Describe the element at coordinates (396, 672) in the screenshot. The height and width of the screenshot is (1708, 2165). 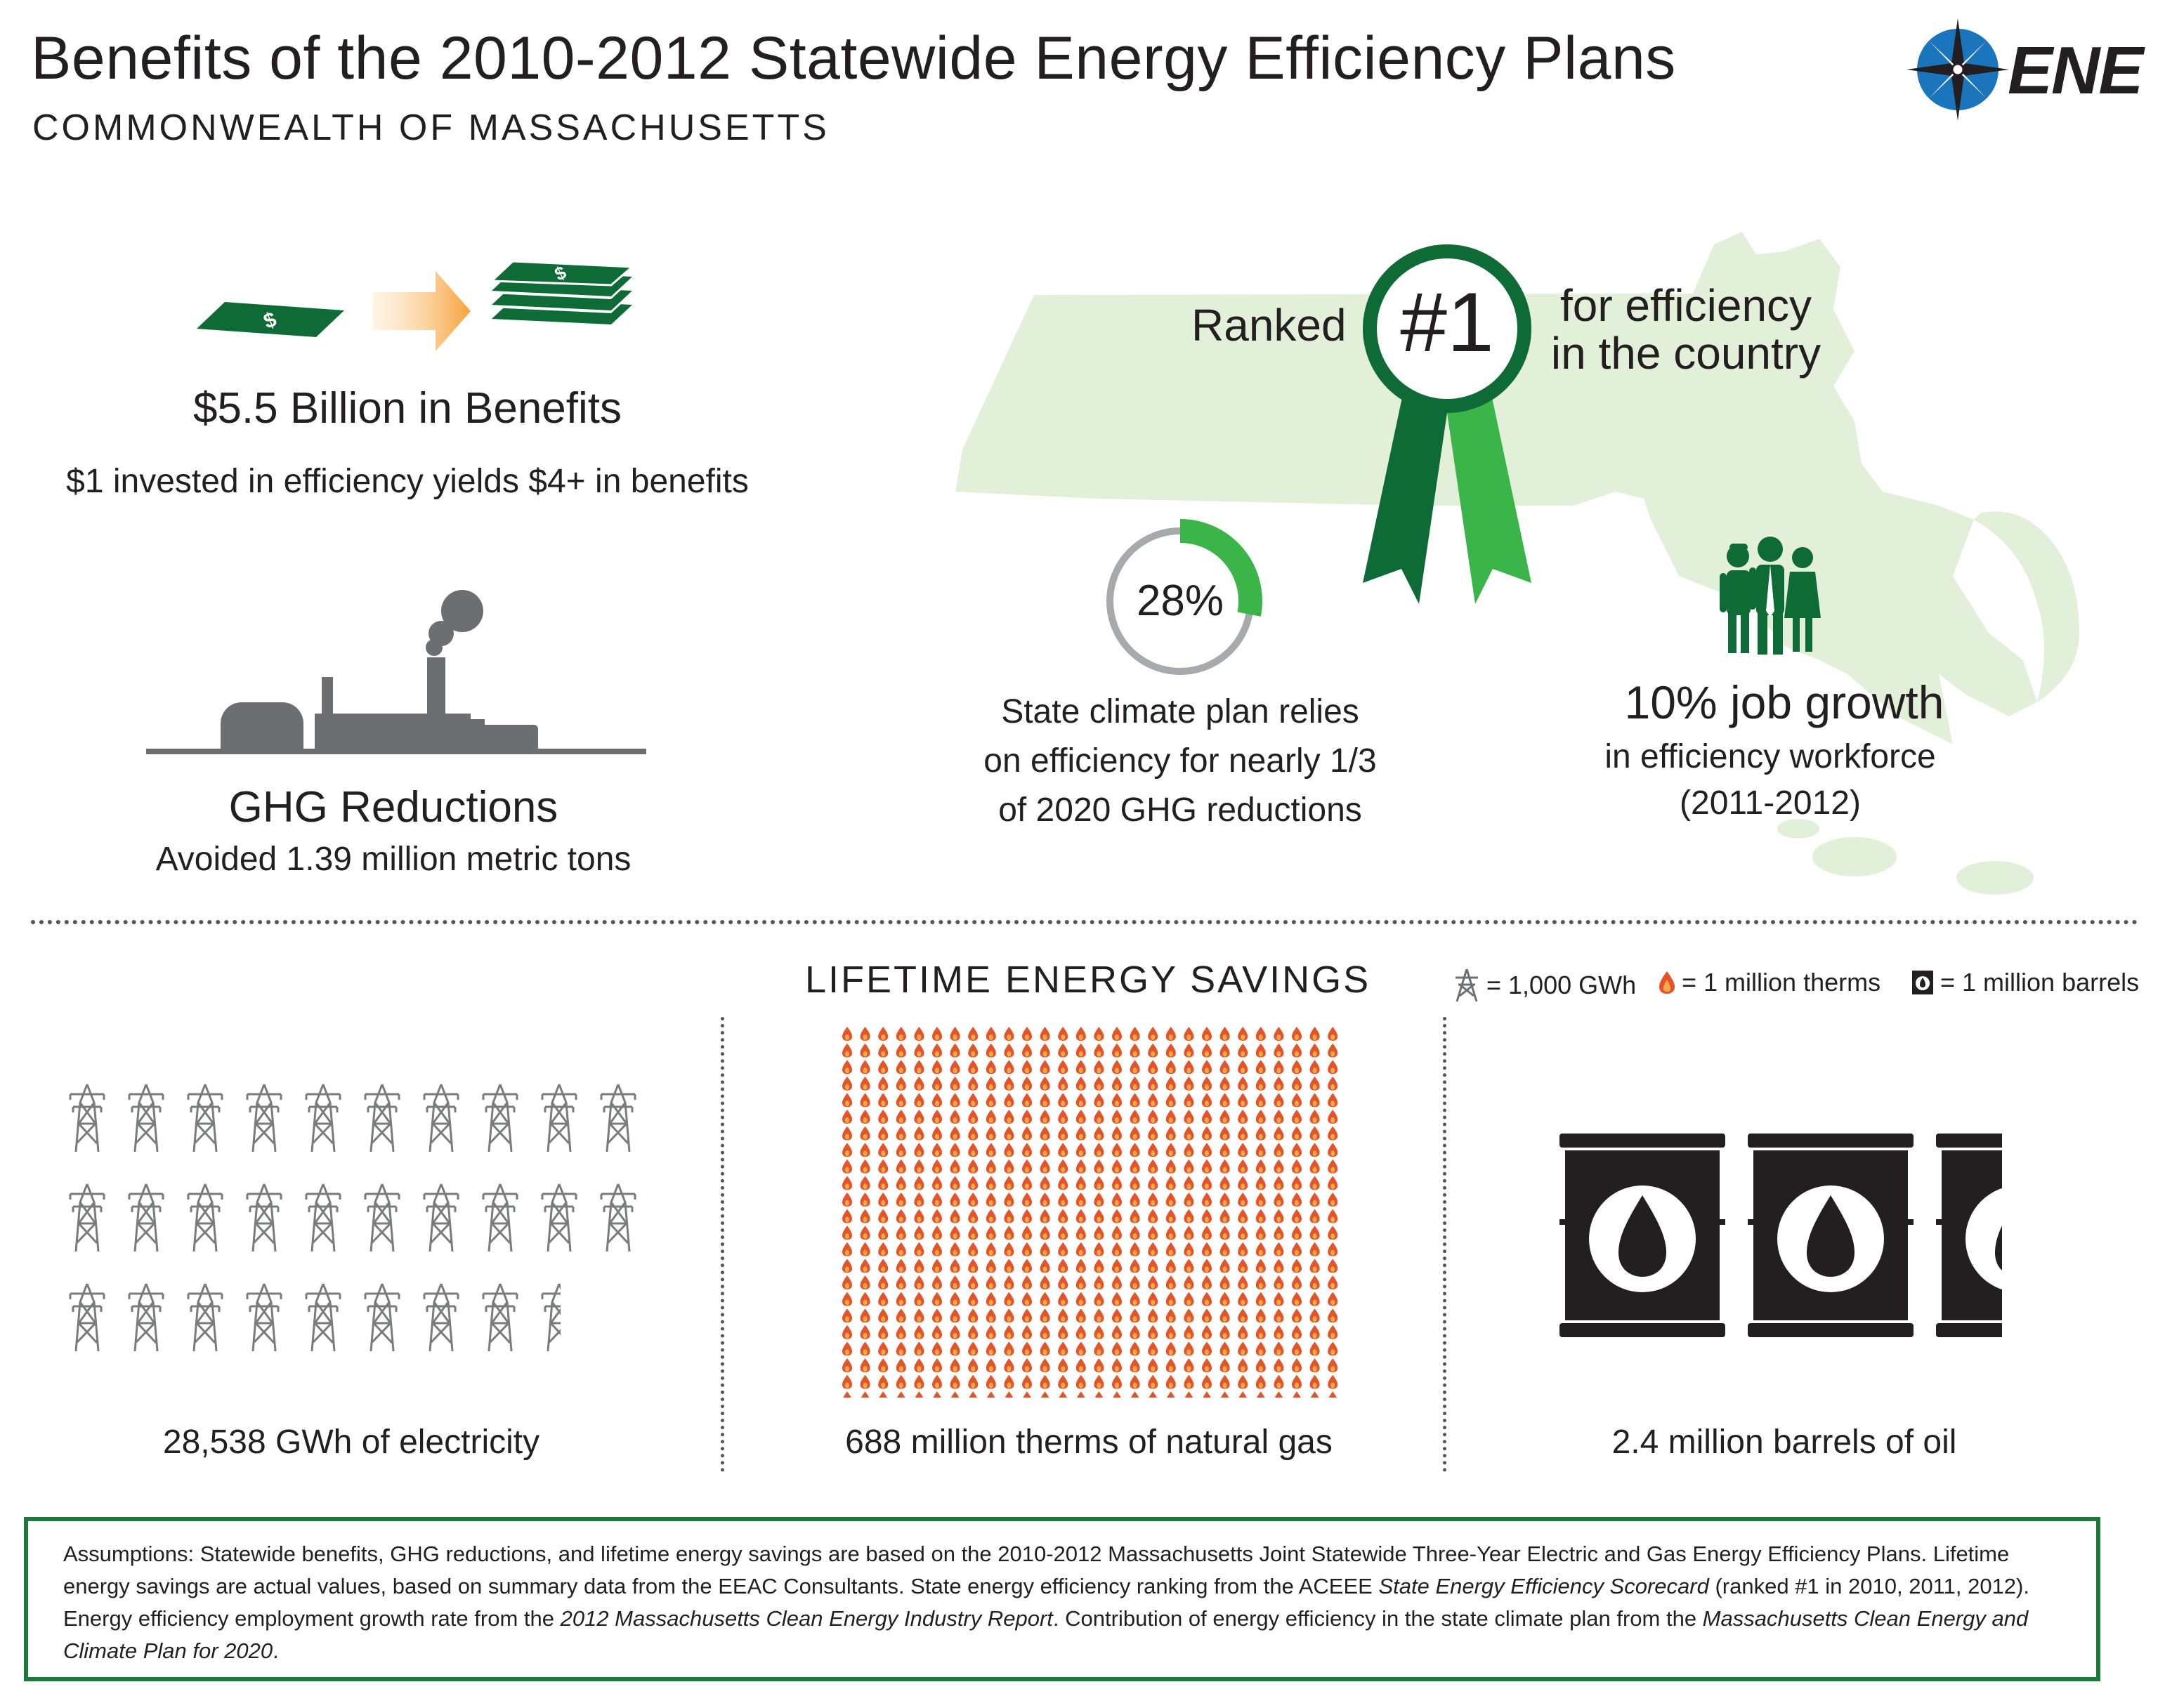
I see `factory-icon` at that location.